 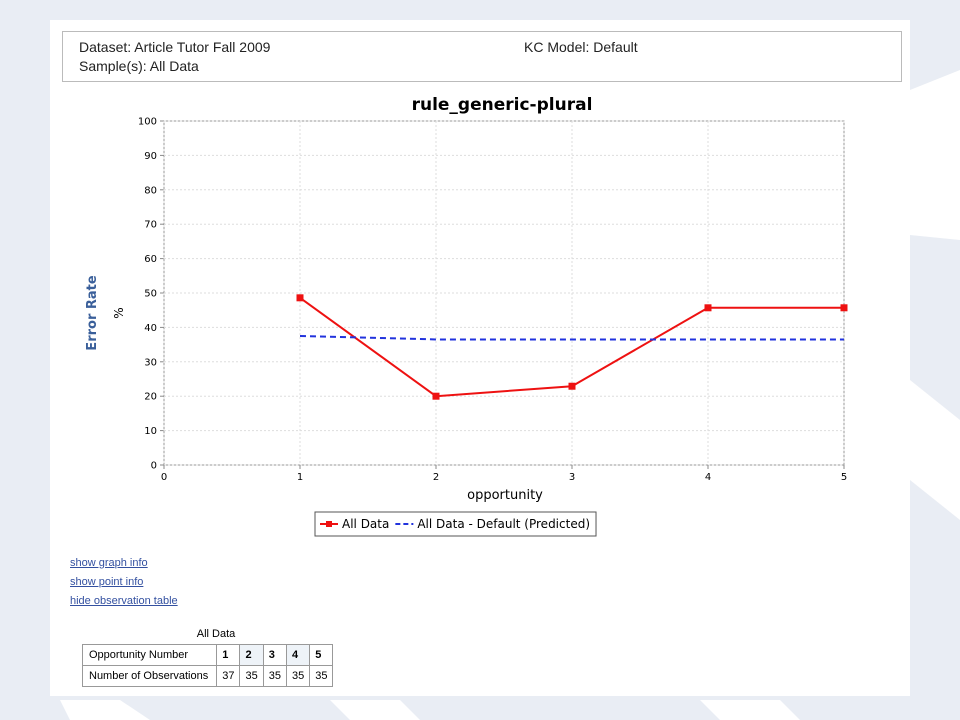 I want to click on table-cell: Number of Observations, so click(x=149, y=676).